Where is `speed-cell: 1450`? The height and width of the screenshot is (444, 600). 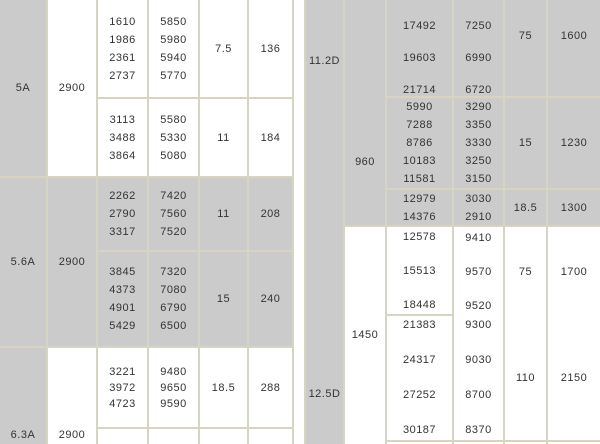
speed-cell: 1450 is located at coordinates (366, 334).